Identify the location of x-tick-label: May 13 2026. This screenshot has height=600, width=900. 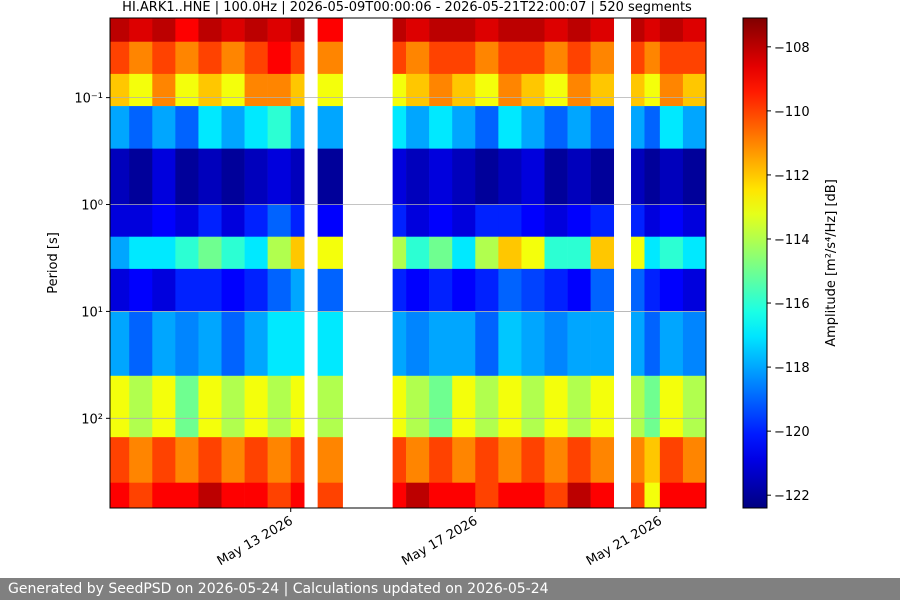
(255, 541).